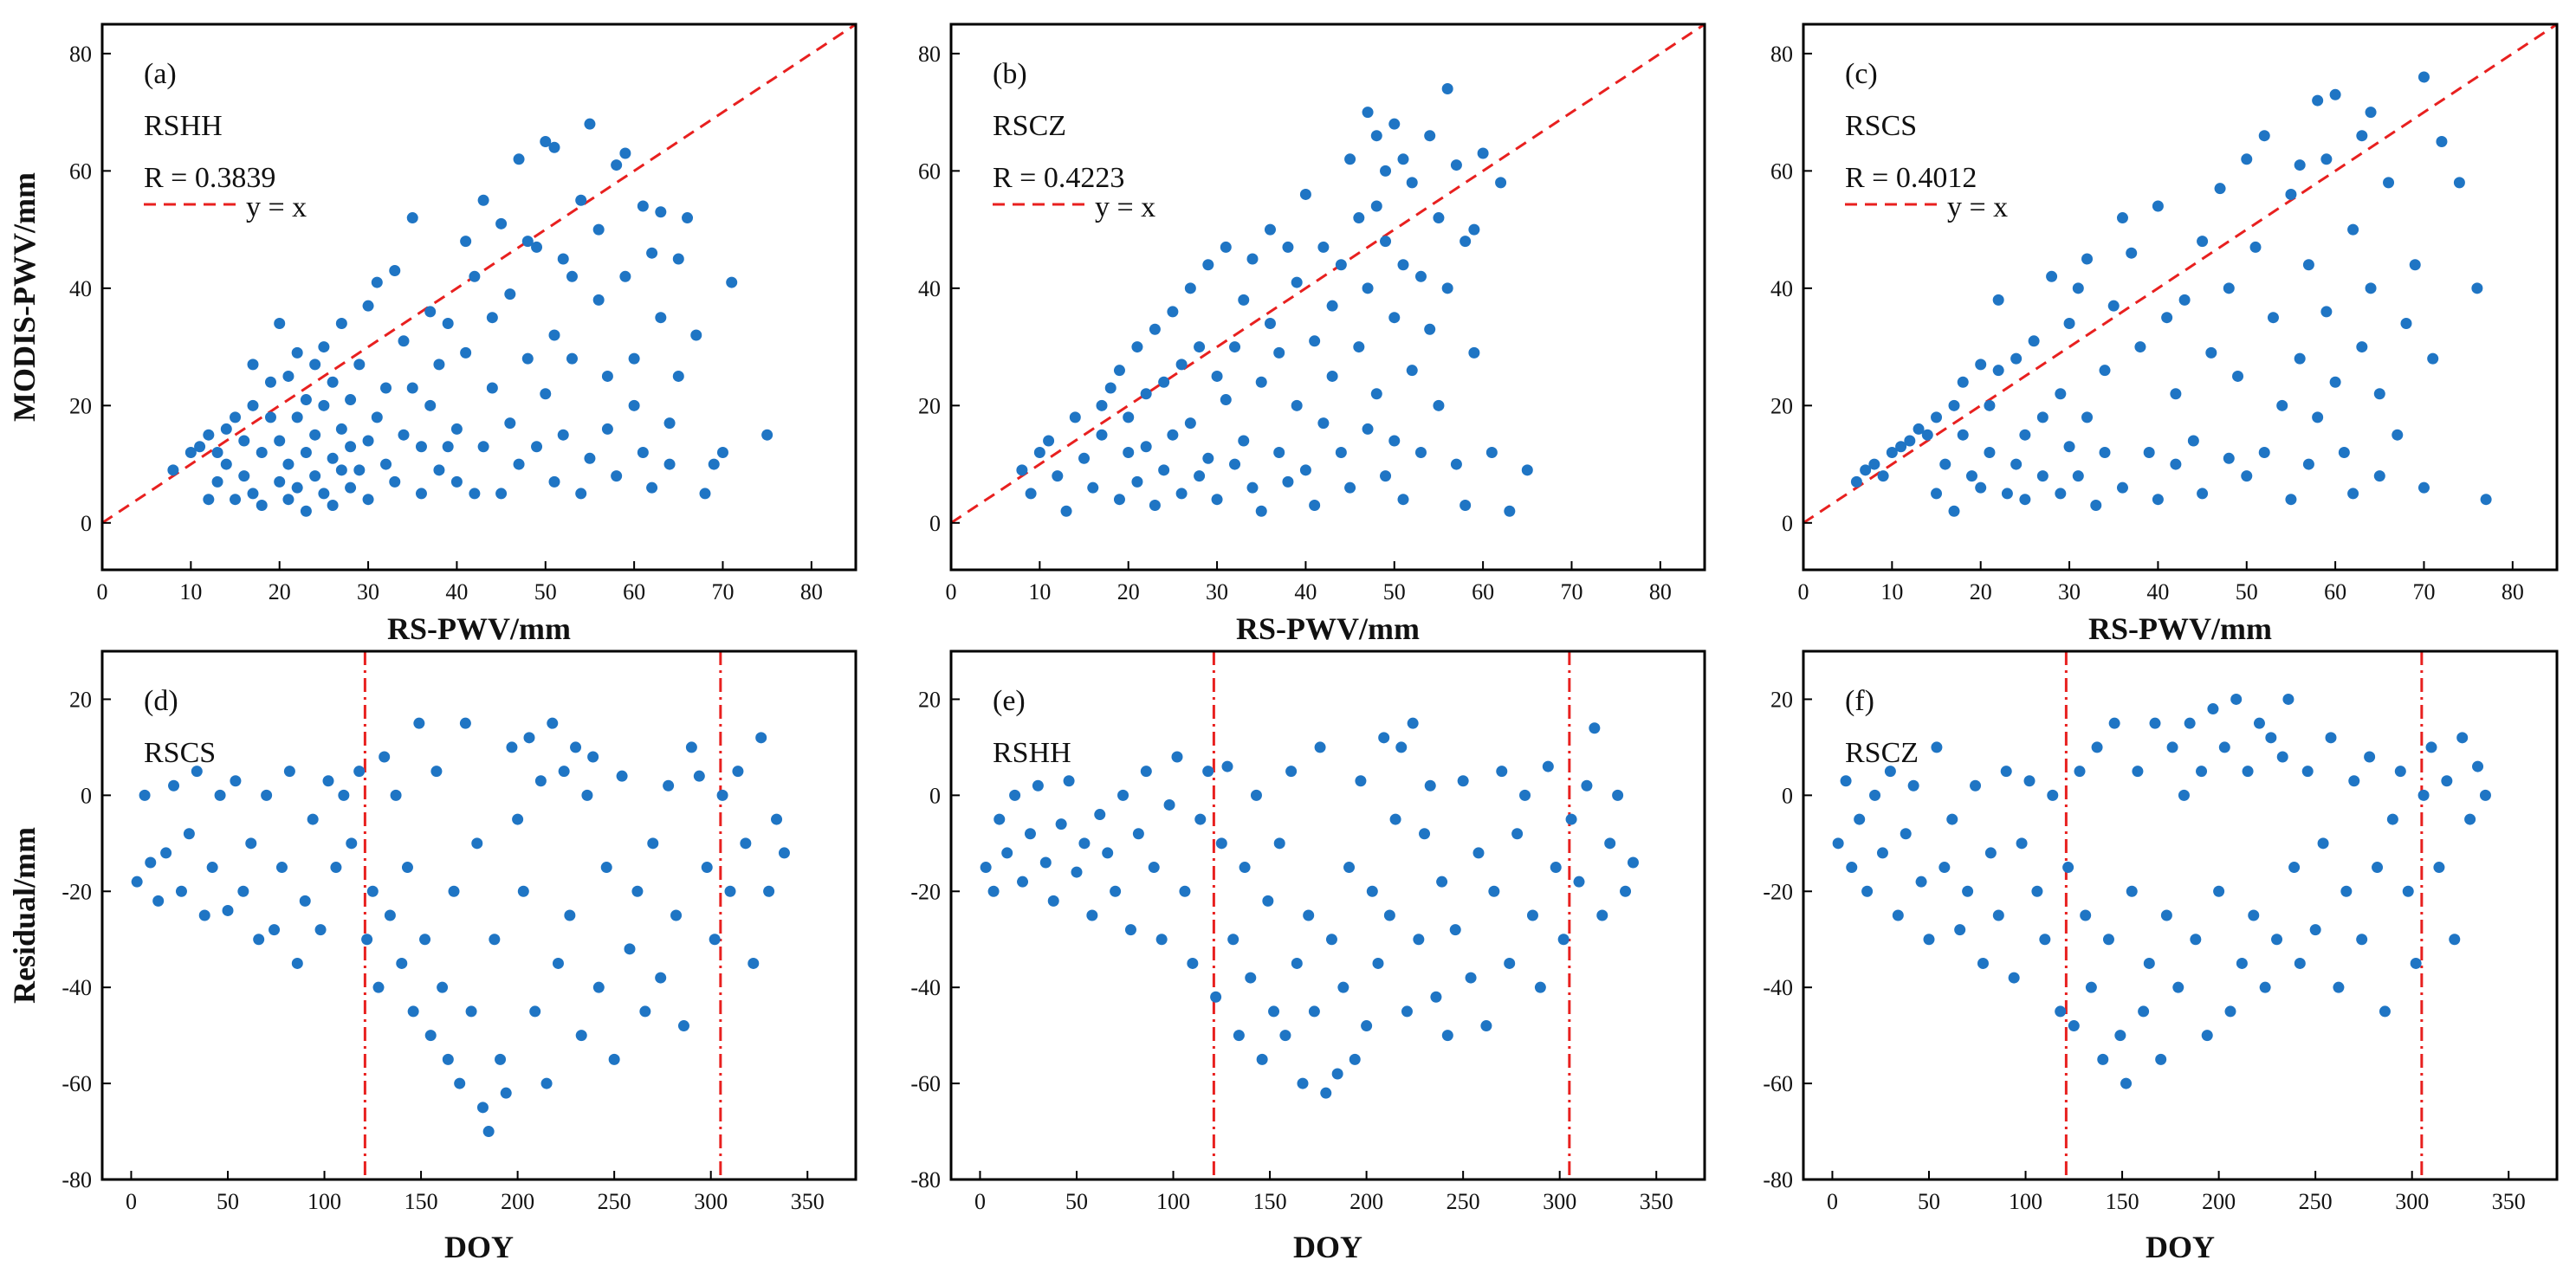  I want to click on x-tick-label: 60, so click(634, 591).